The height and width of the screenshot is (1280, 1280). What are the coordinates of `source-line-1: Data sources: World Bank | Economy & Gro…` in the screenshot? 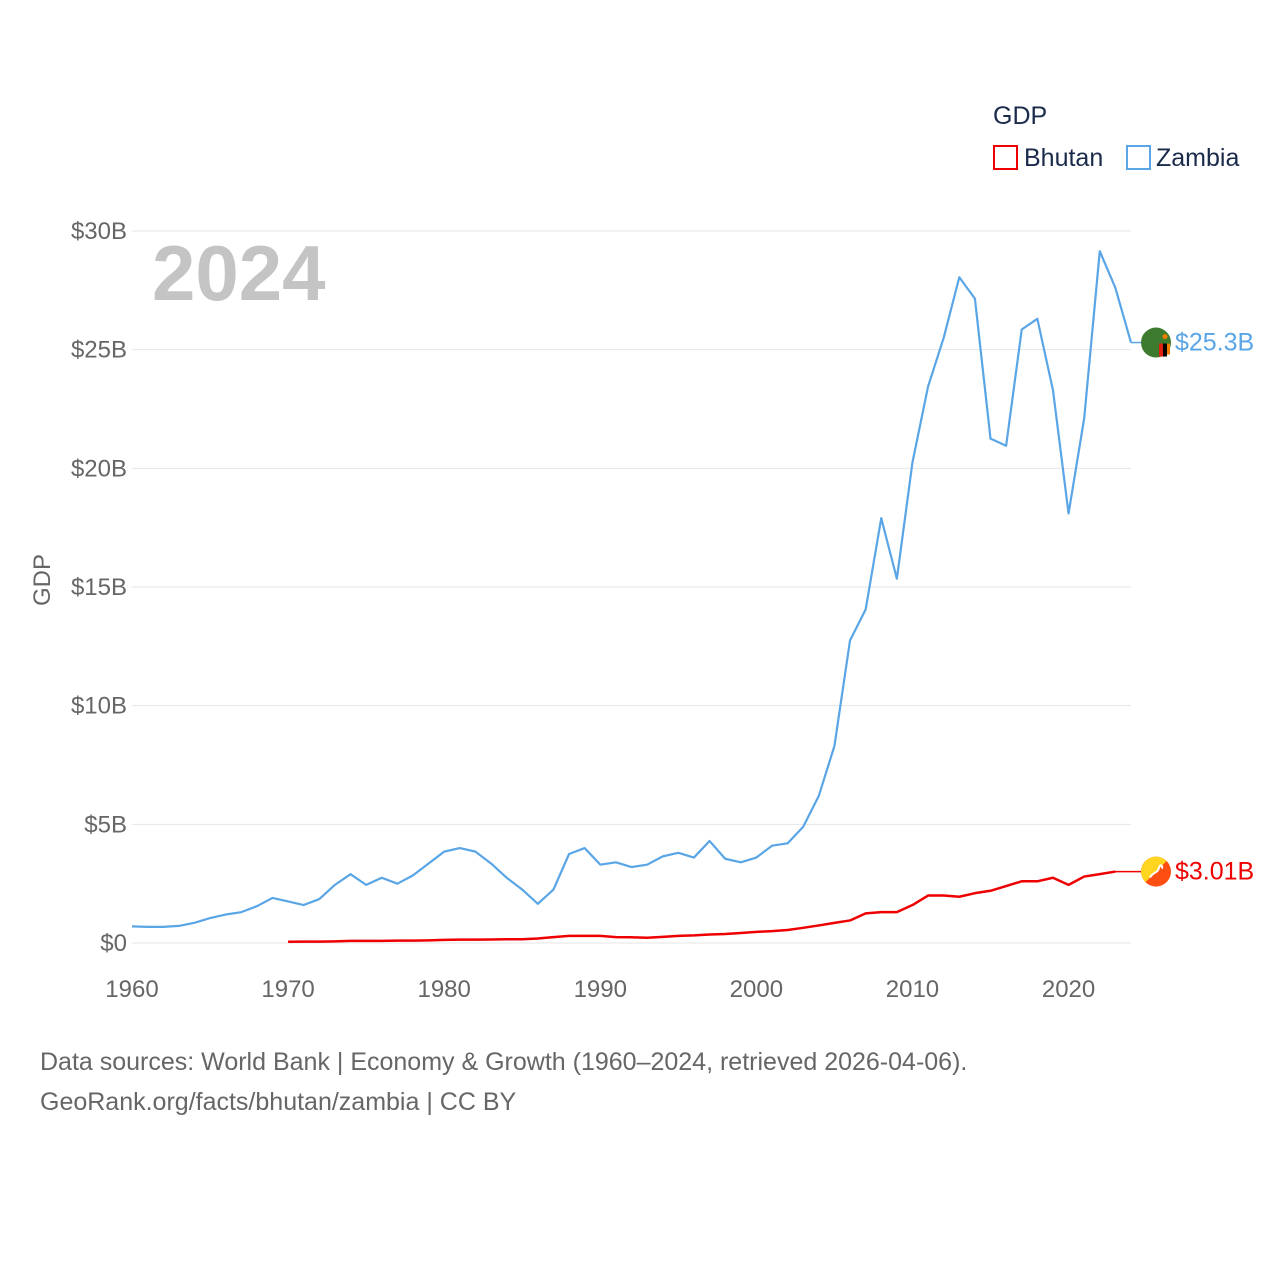 It's located at (504, 1062).